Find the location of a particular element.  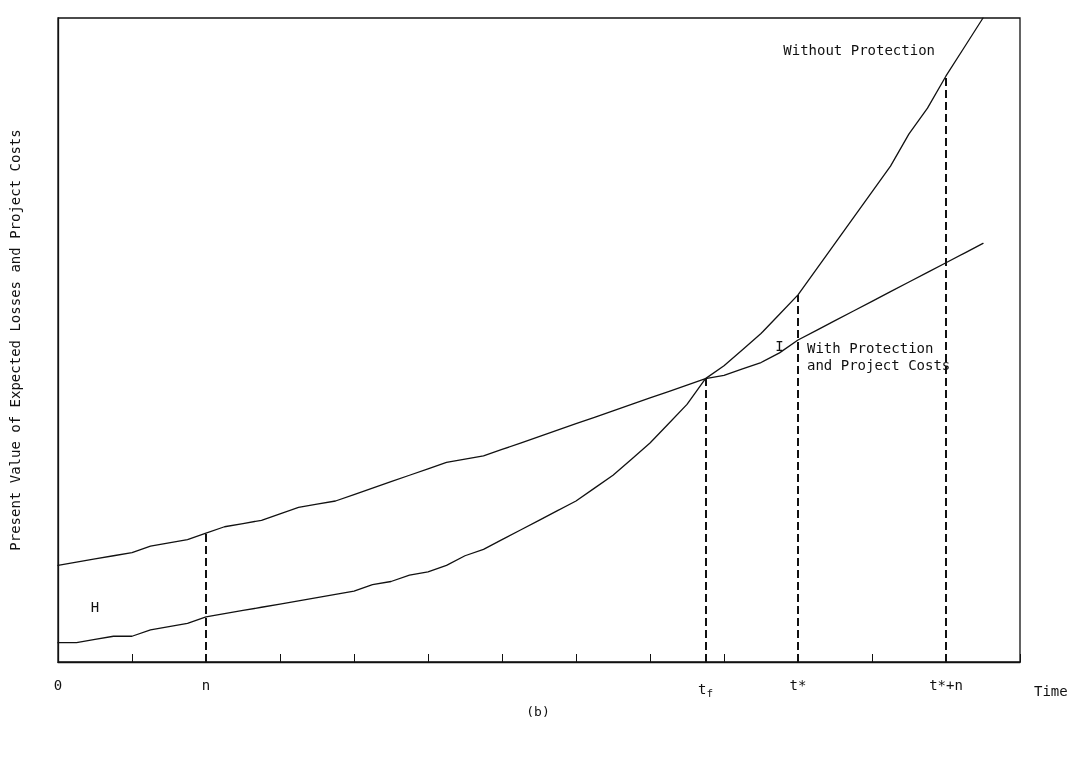

series-label: Without Protection is located at coordinates (859, 49).